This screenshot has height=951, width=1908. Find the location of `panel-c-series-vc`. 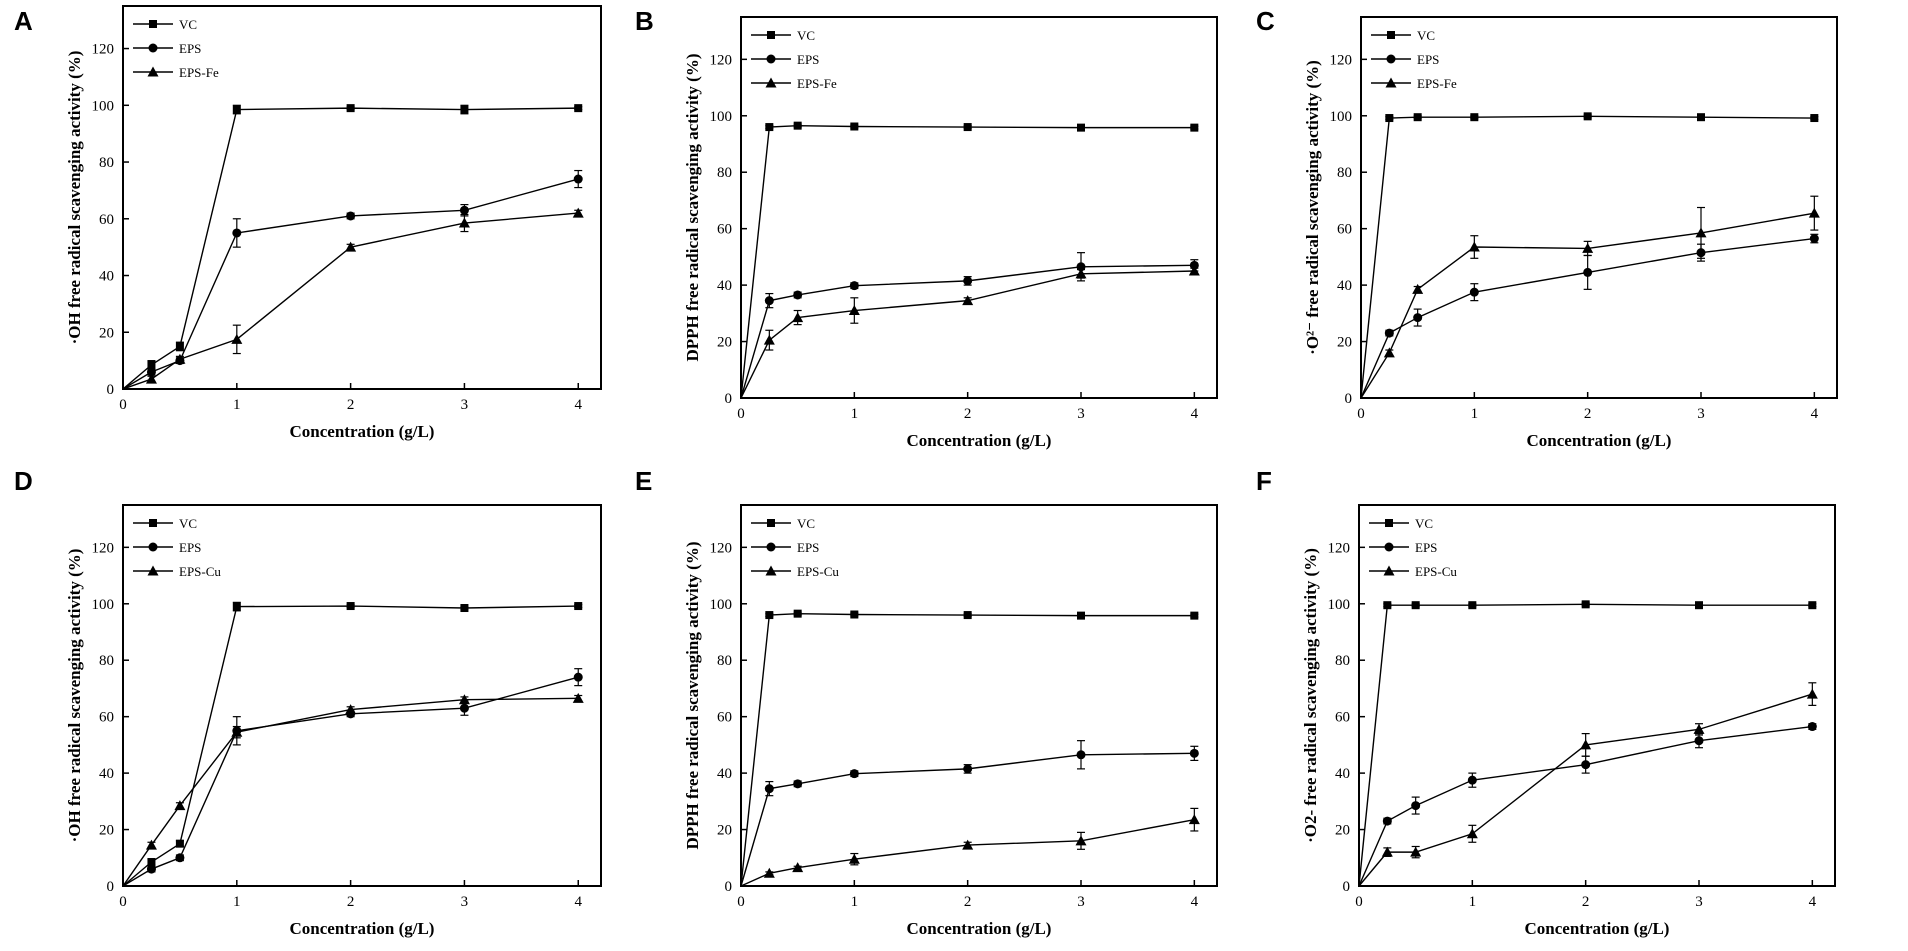

panel-c-series-vc is located at coordinates (1589, 255).